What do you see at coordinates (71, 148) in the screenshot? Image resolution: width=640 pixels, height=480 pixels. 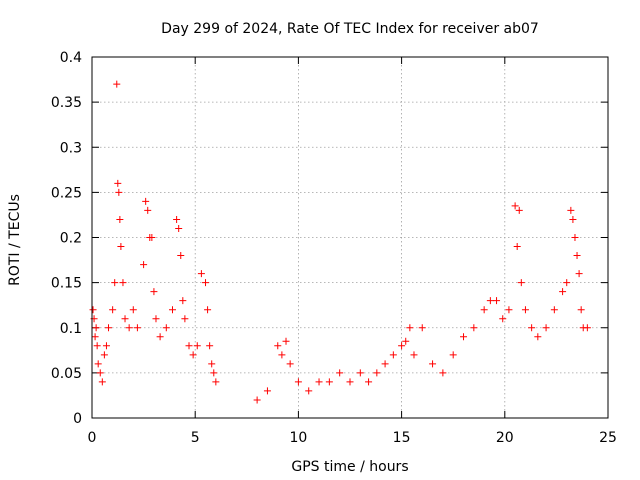 I see `y-tick-label: 0.3` at bounding box center [71, 148].